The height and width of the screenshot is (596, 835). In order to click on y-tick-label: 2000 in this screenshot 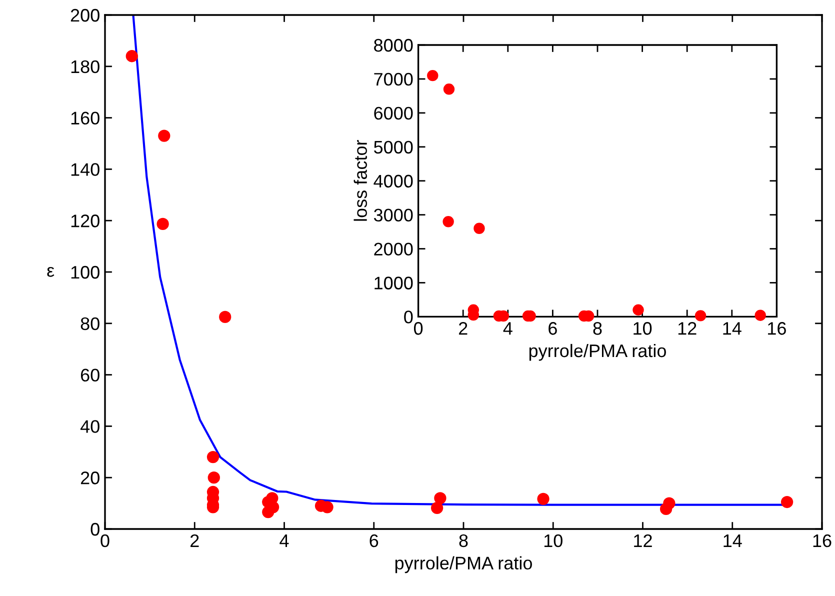, I will do `click(393, 249)`.